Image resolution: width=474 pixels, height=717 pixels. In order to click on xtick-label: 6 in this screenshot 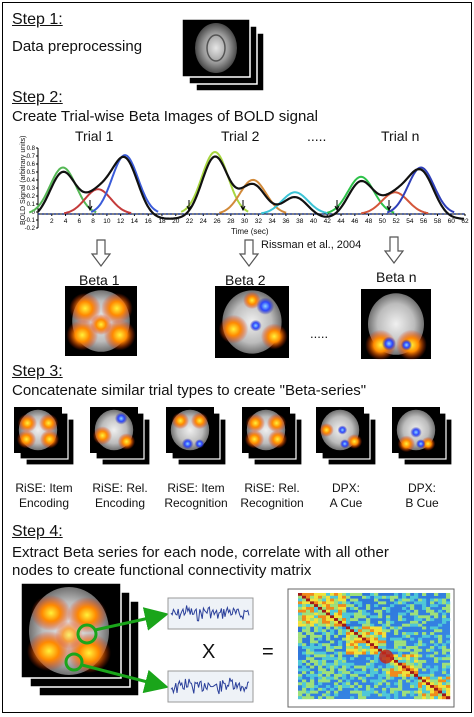, I will do `click(80, 221)`.